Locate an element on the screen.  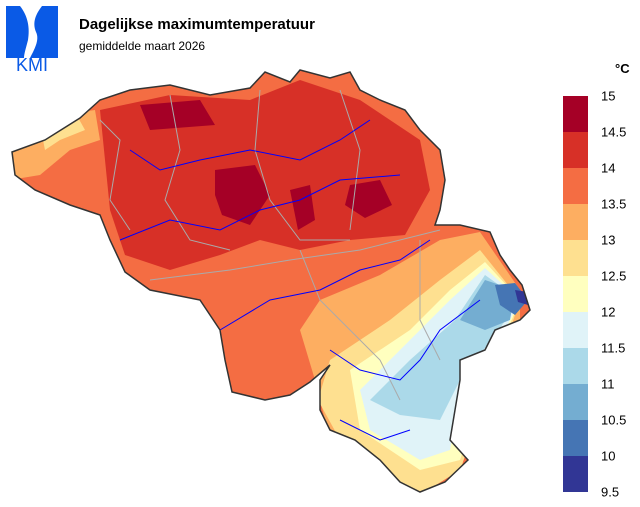
legend-label: 11.5 is located at coordinates (613, 348).